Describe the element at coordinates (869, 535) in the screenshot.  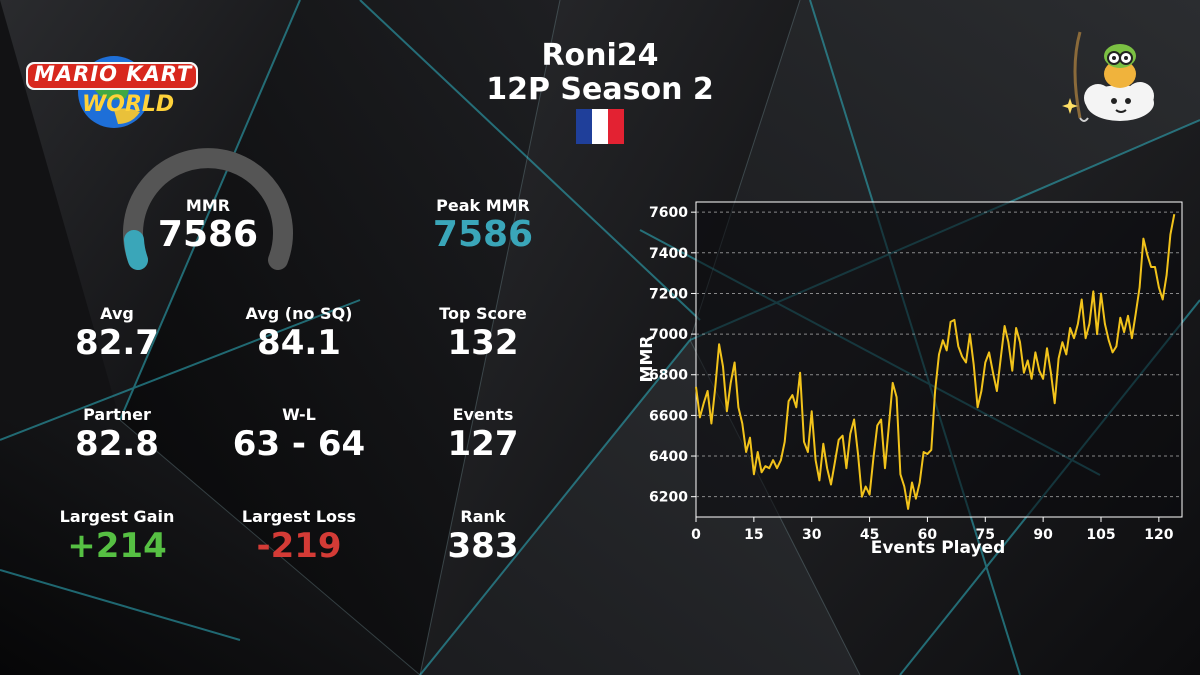
I see `x-tick-label: 45` at that location.